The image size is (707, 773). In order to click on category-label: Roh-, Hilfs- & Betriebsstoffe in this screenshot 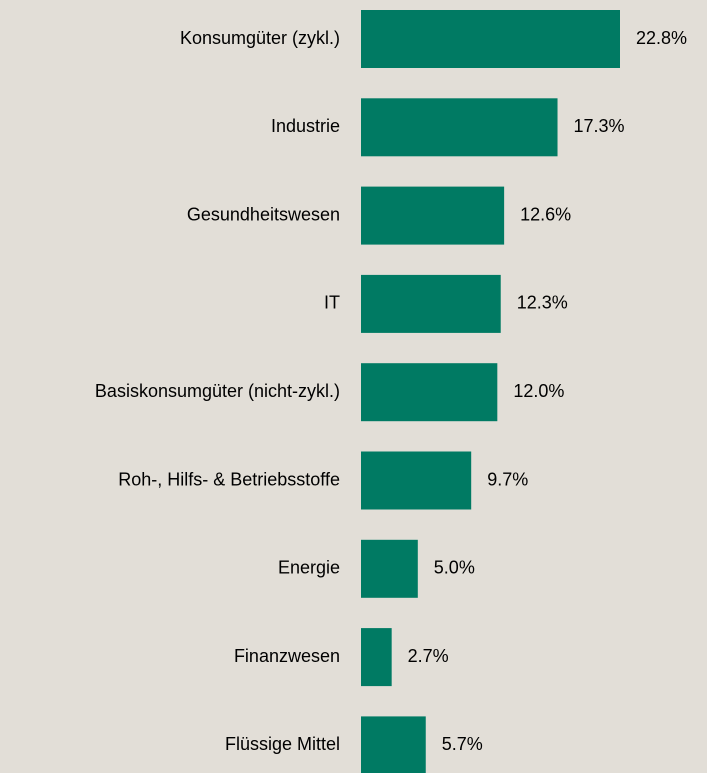, I will do `click(229, 479)`.